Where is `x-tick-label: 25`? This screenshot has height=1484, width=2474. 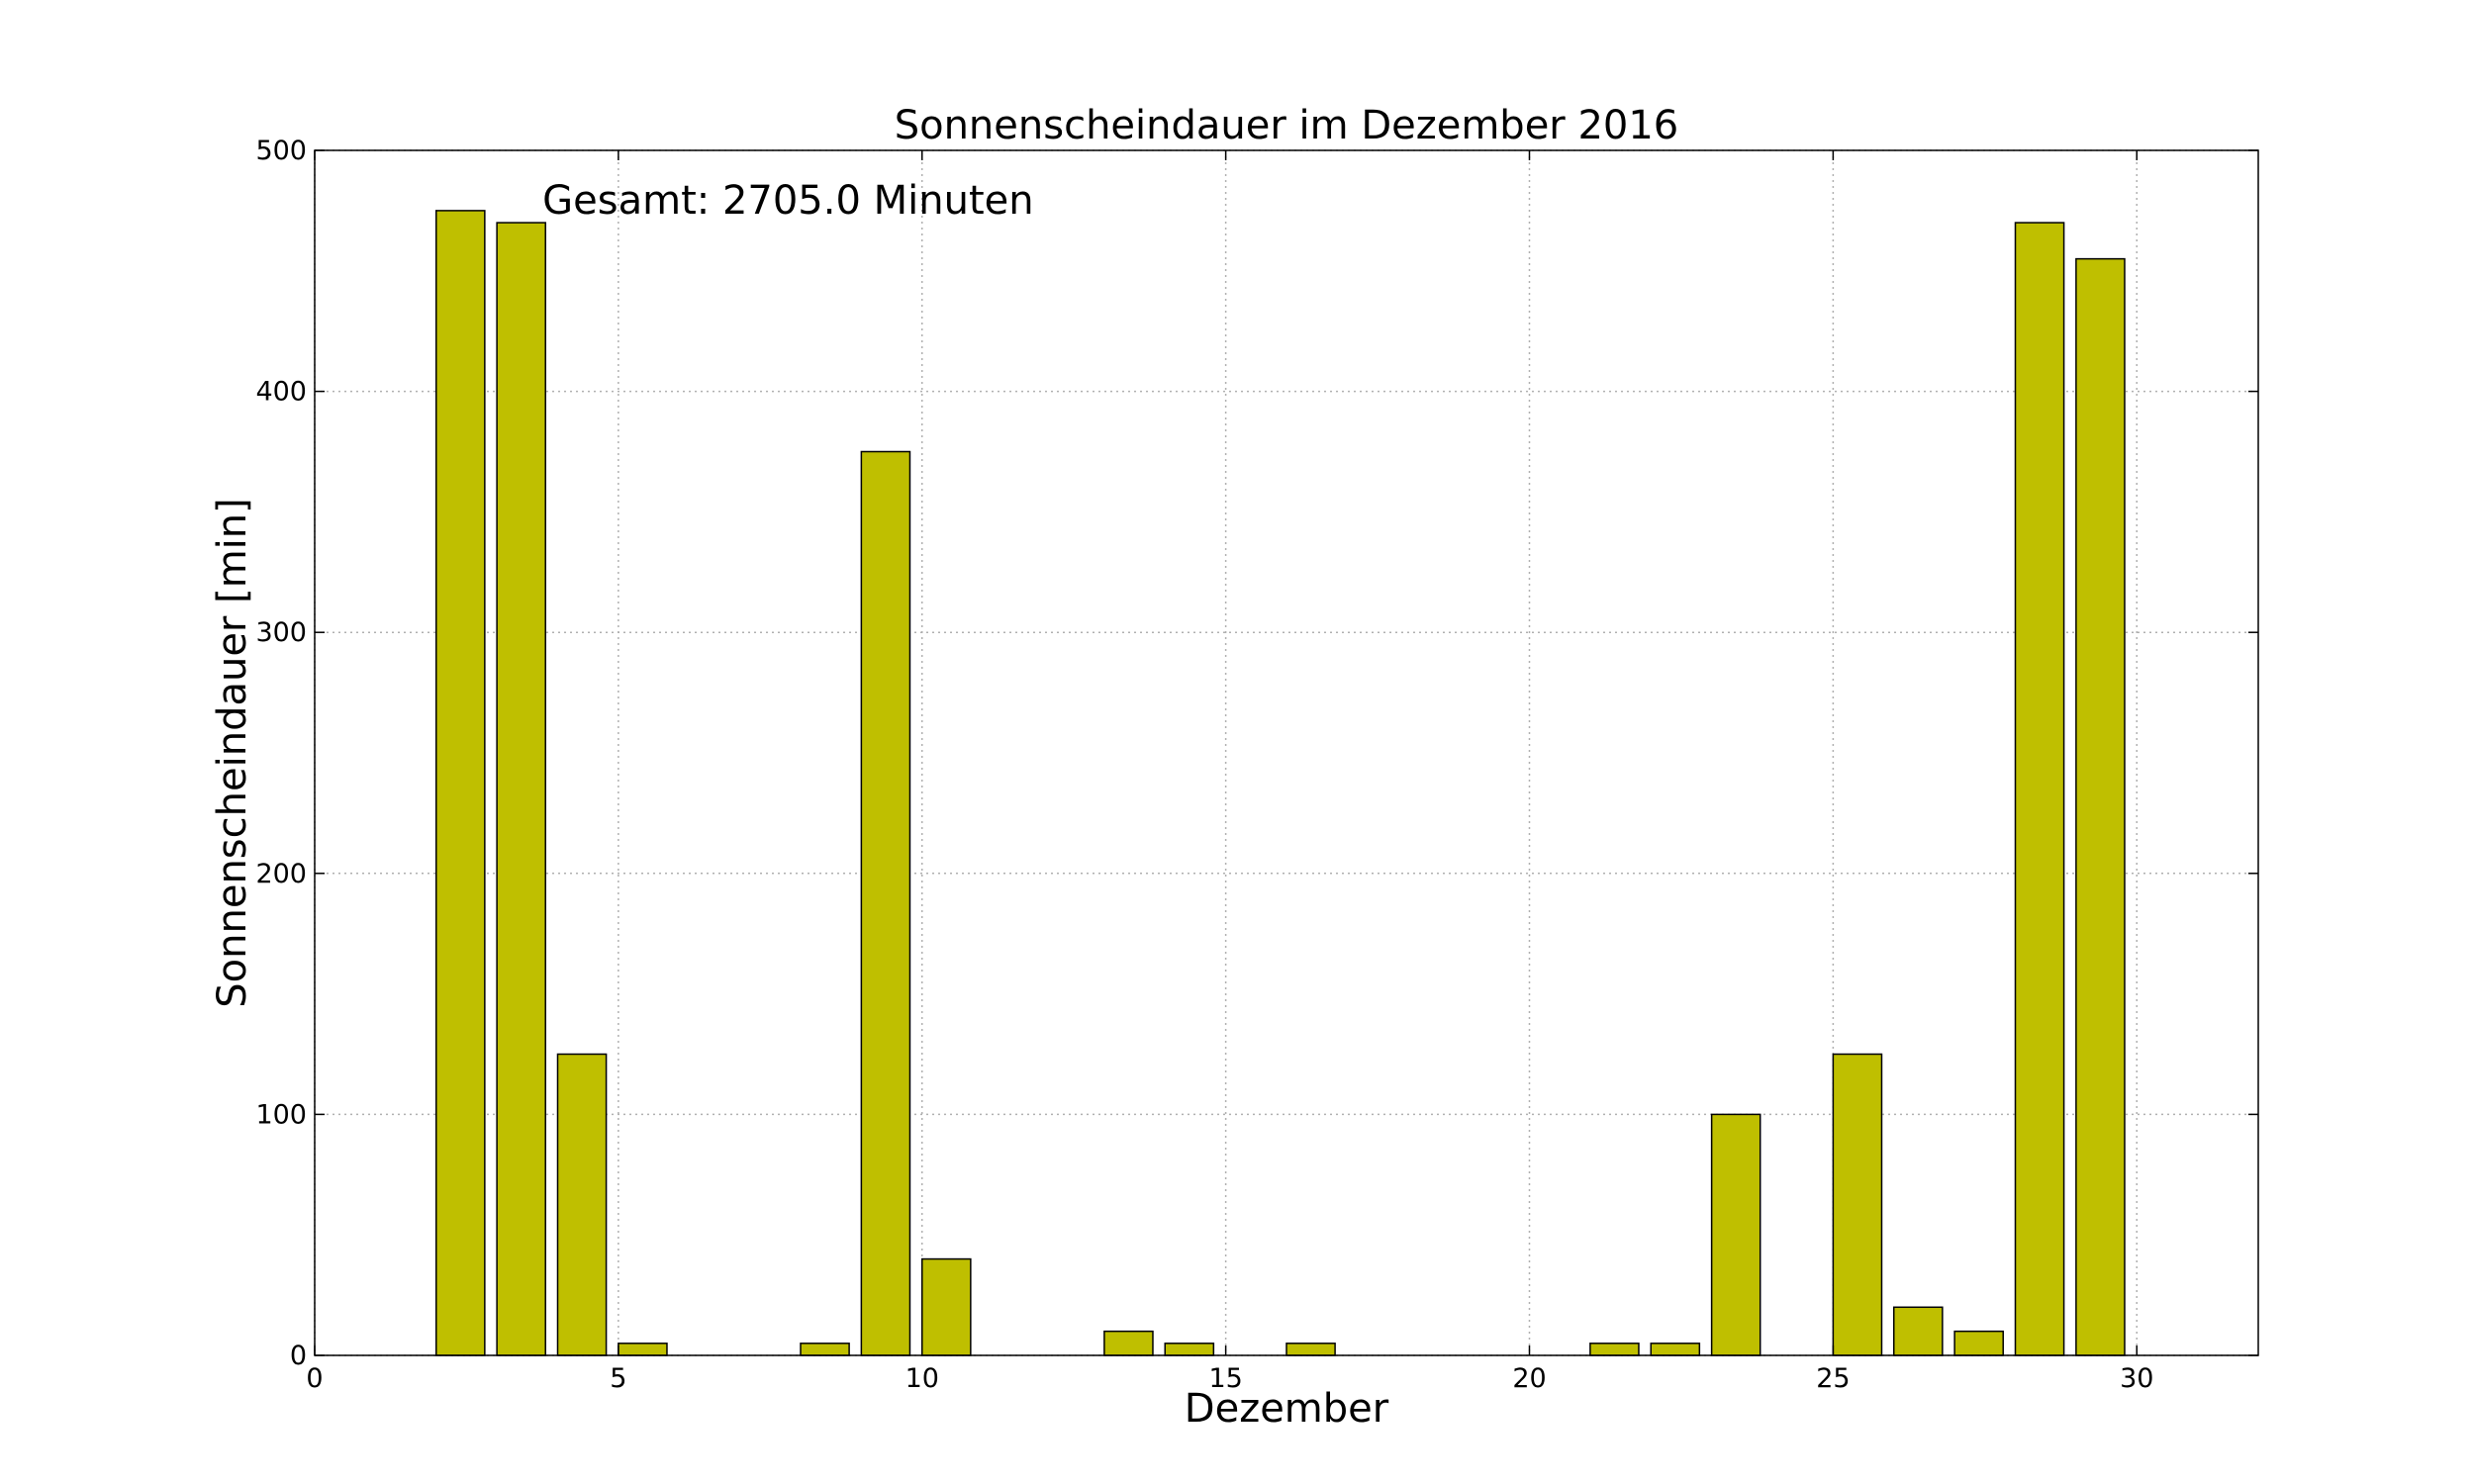
x-tick-label: 25 is located at coordinates (1833, 1378).